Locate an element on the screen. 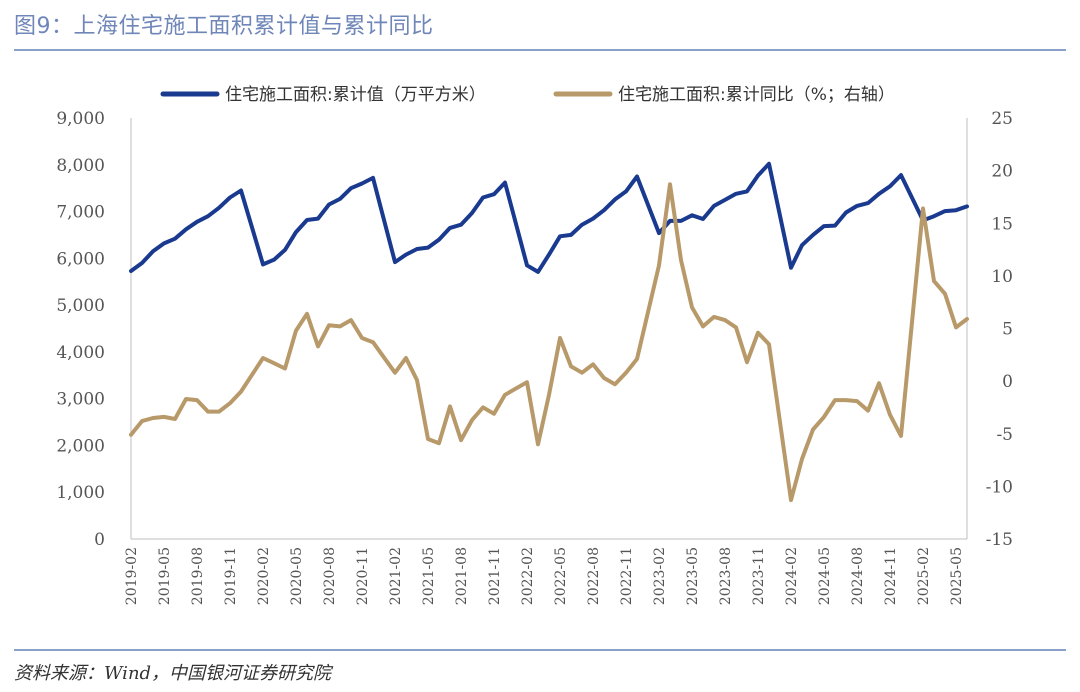 The image size is (1080, 692). right-tick-label: 15 is located at coordinates (1002, 224).